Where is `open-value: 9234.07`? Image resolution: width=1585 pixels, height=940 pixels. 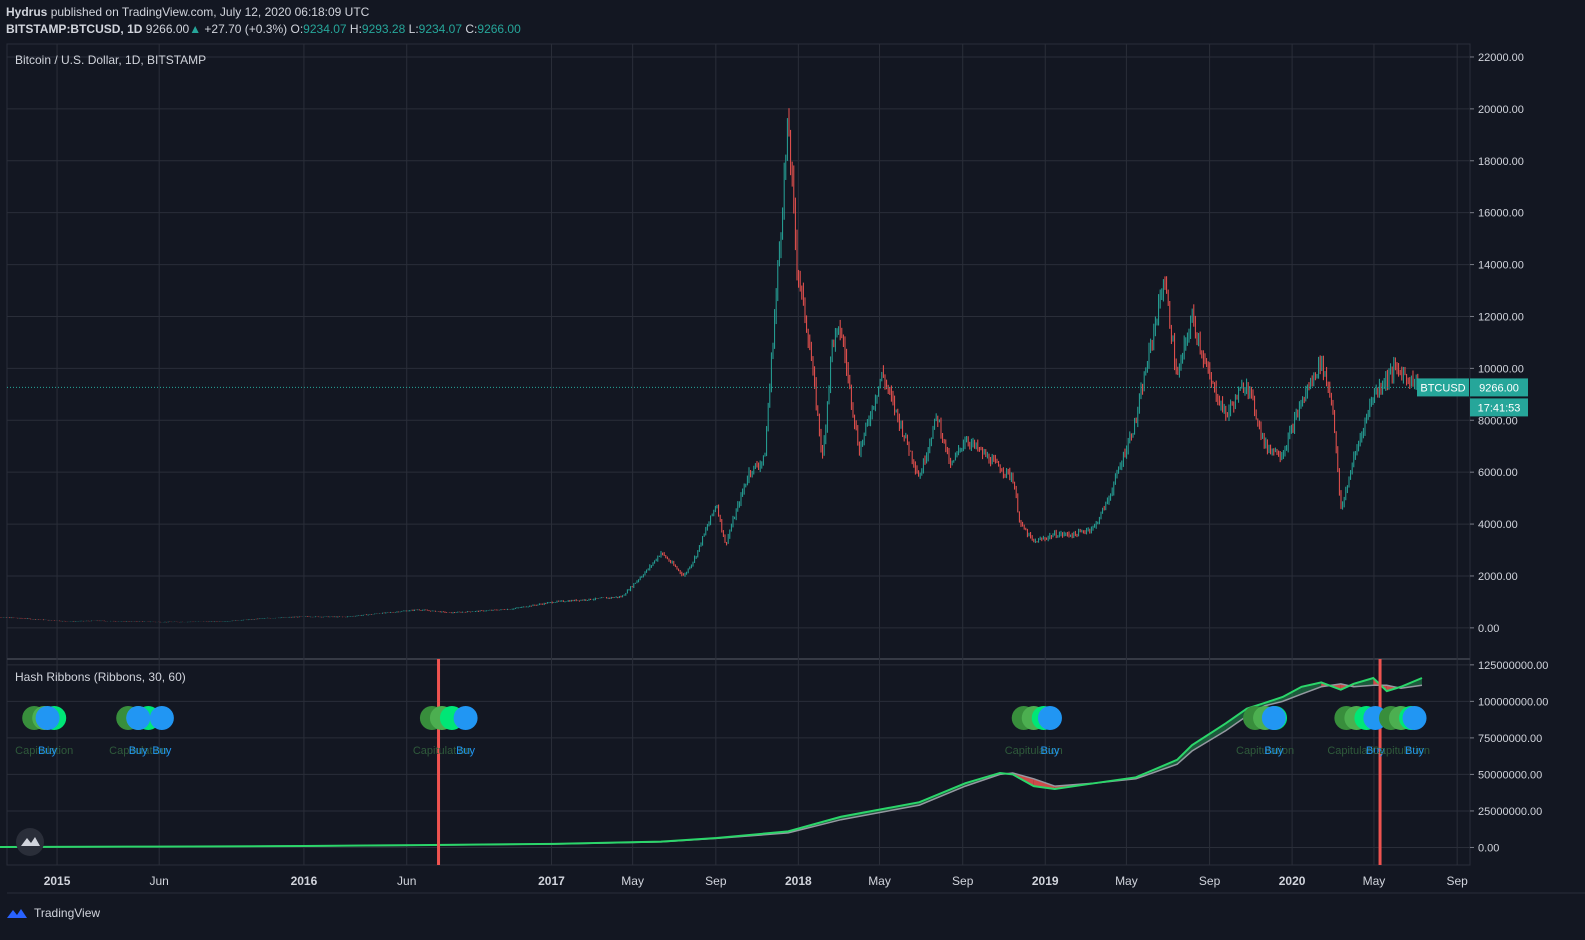 open-value: 9234.07 is located at coordinates (325, 29).